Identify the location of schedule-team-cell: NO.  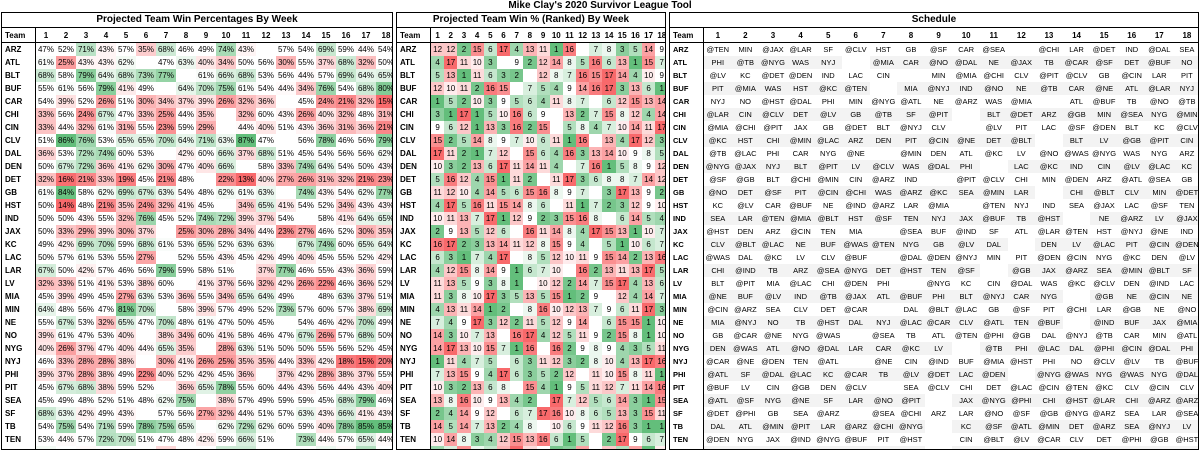
(687, 335).